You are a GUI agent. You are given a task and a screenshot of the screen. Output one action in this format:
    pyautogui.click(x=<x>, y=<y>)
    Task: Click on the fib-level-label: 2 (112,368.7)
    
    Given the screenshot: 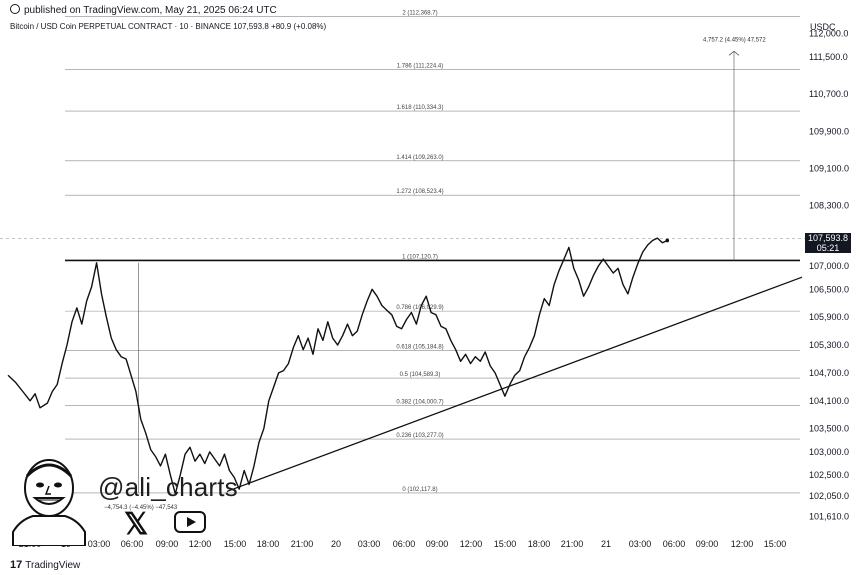 What is the action you would take?
    pyautogui.click(x=419, y=14)
    